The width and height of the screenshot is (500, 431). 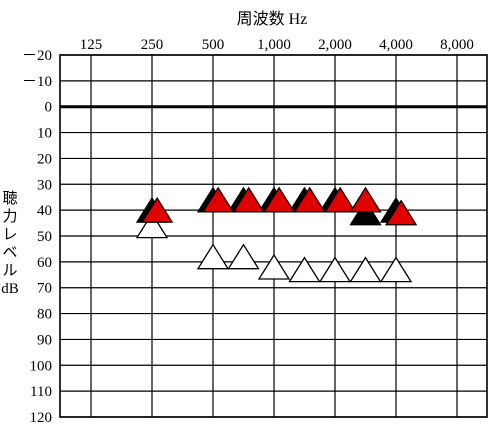 What do you see at coordinates (44, 159) in the screenshot?
I see `y-tick-label: 20` at bounding box center [44, 159].